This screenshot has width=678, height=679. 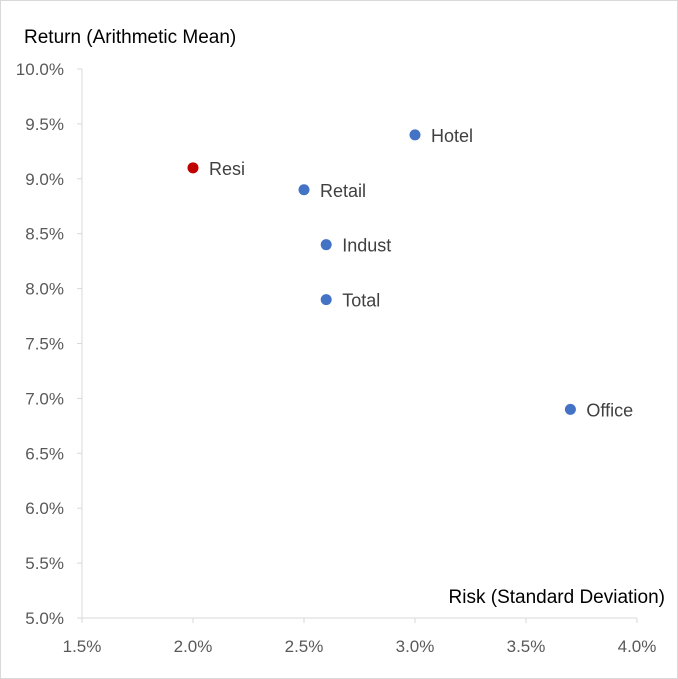 I want to click on x-tick-label: 1.5%, so click(x=82, y=646).